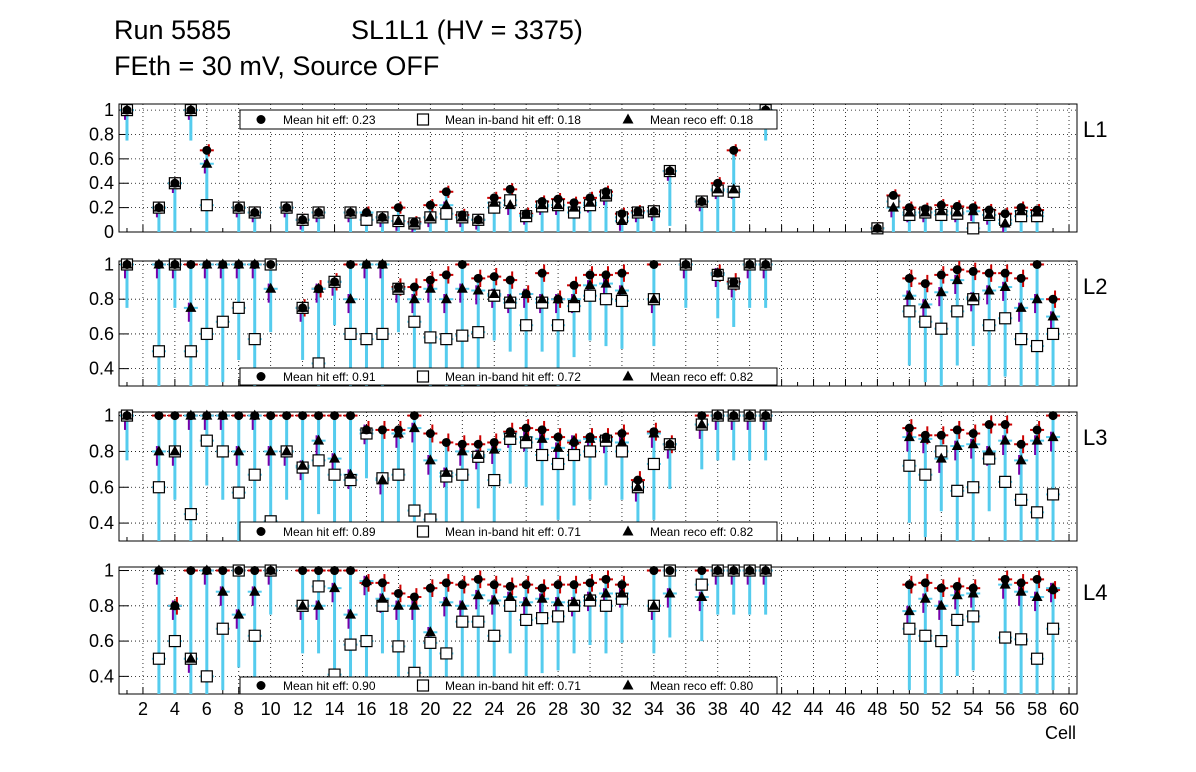 This screenshot has width=1196, height=772. Describe the element at coordinates (175, 709) in the screenshot. I see `x-tick-label: 4` at that location.